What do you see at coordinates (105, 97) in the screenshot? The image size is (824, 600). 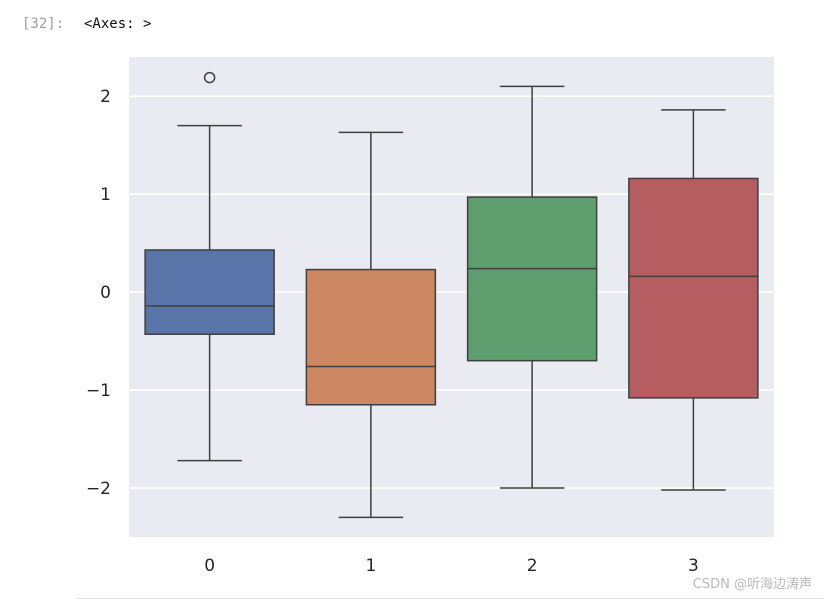 I see `y-tick-label: 2` at bounding box center [105, 97].